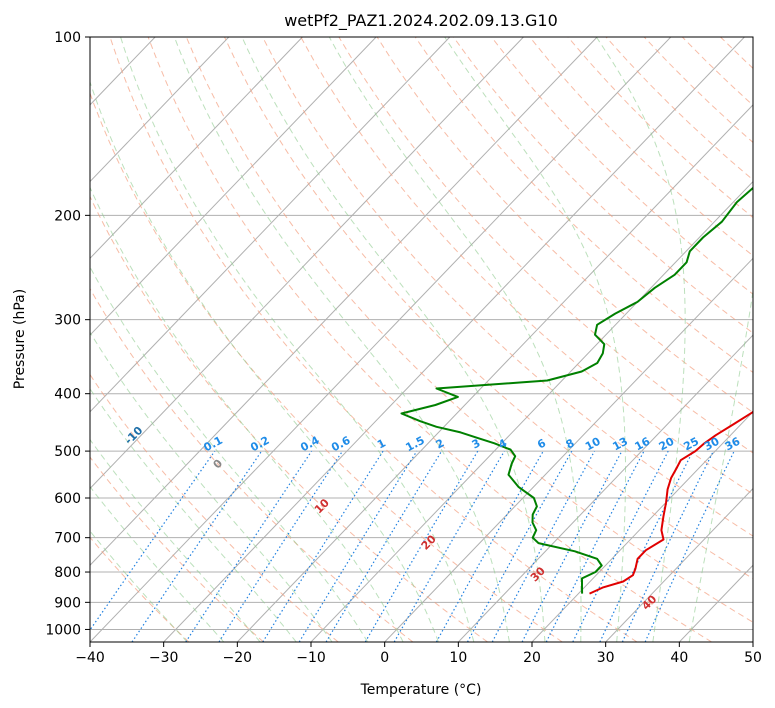  I want to click on mixing-ratio-label: 30, so click(712, 444).